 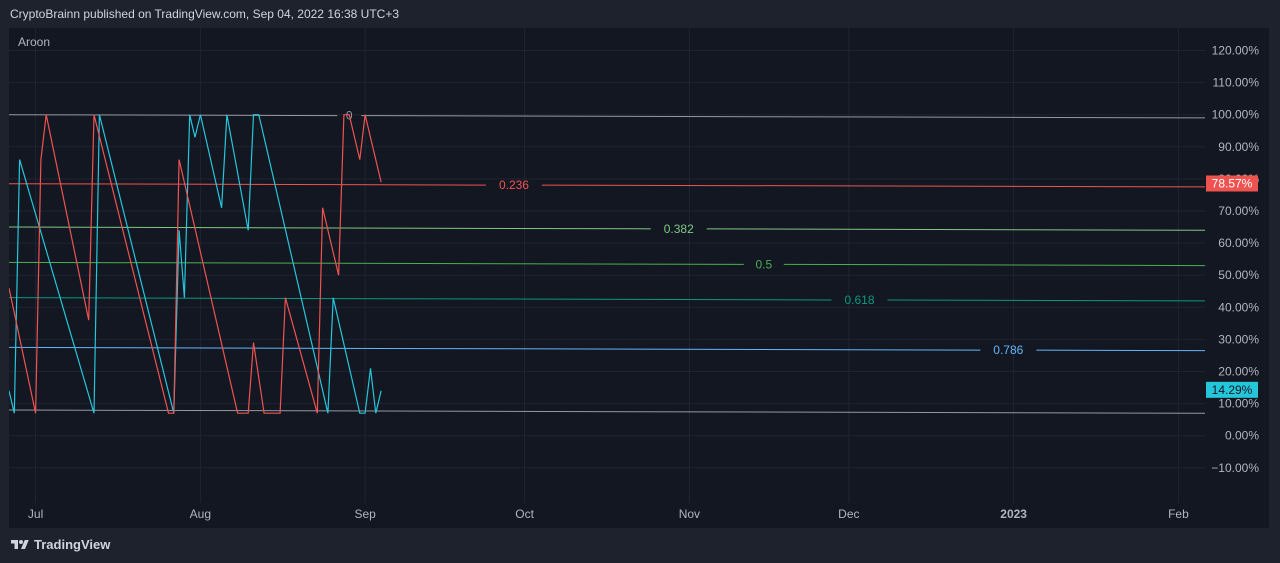 I want to click on tradingview-footer: TradingView, so click(x=60, y=544).